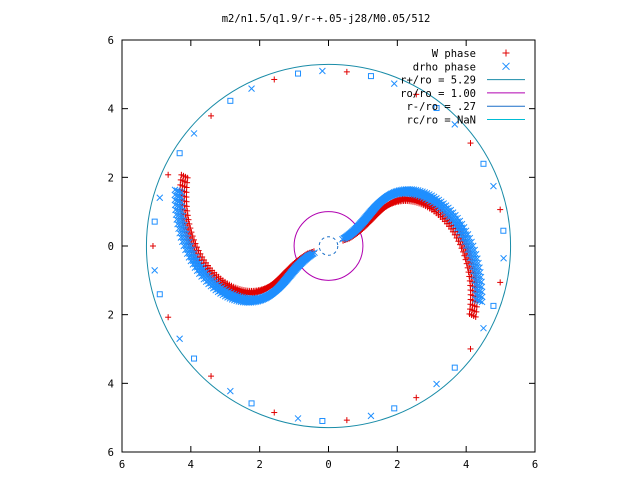  Describe the element at coordinates (441, 121) in the screenshot. I see `legend-label: rc/ro = NaN` at that location.